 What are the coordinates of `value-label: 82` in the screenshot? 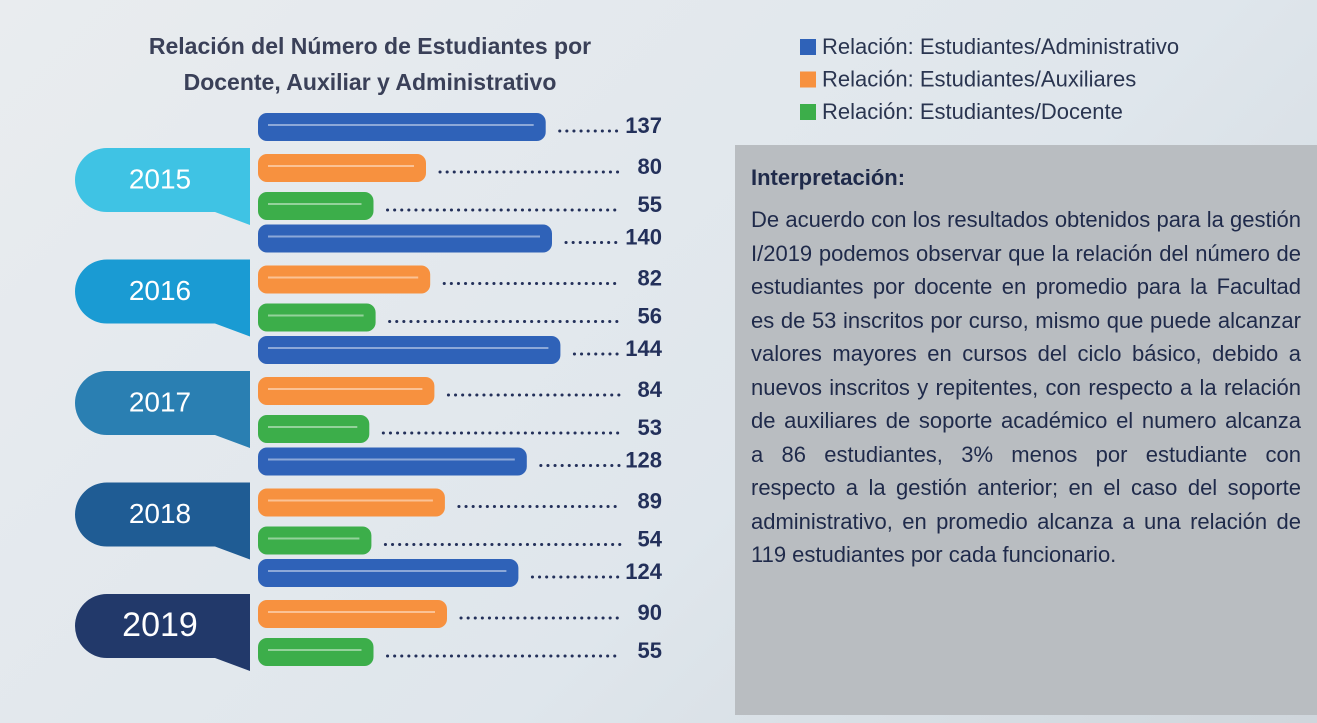 It's located at (650, 277).